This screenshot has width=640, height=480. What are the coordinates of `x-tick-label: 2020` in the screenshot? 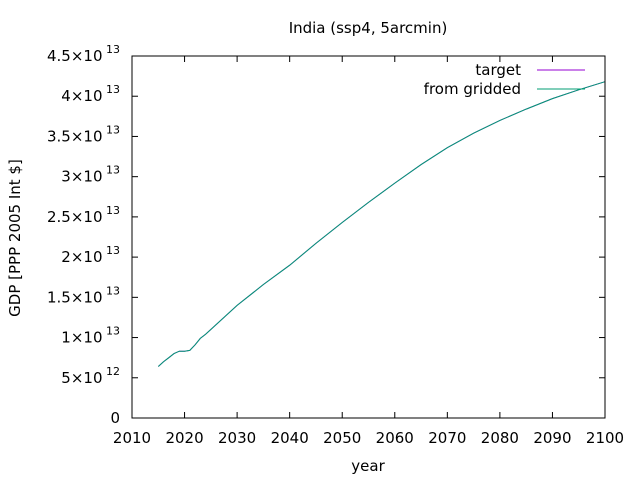 It's located at (184, 438).